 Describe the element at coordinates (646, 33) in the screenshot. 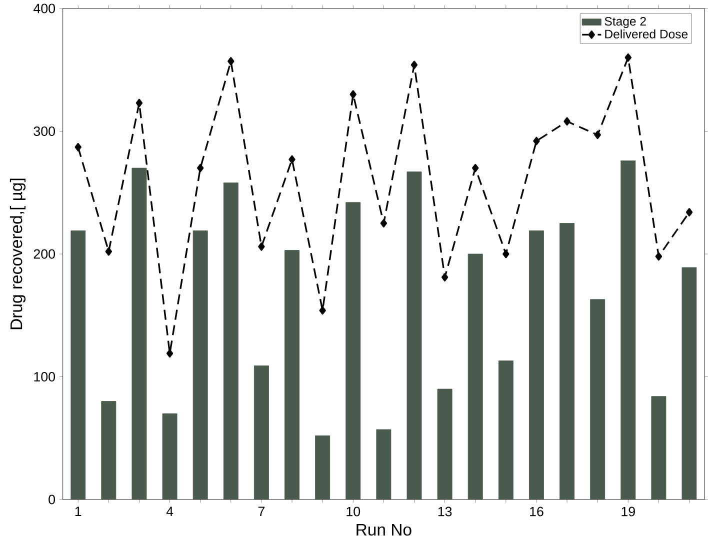

I see `legend-label: Delivered Dose` at that location.